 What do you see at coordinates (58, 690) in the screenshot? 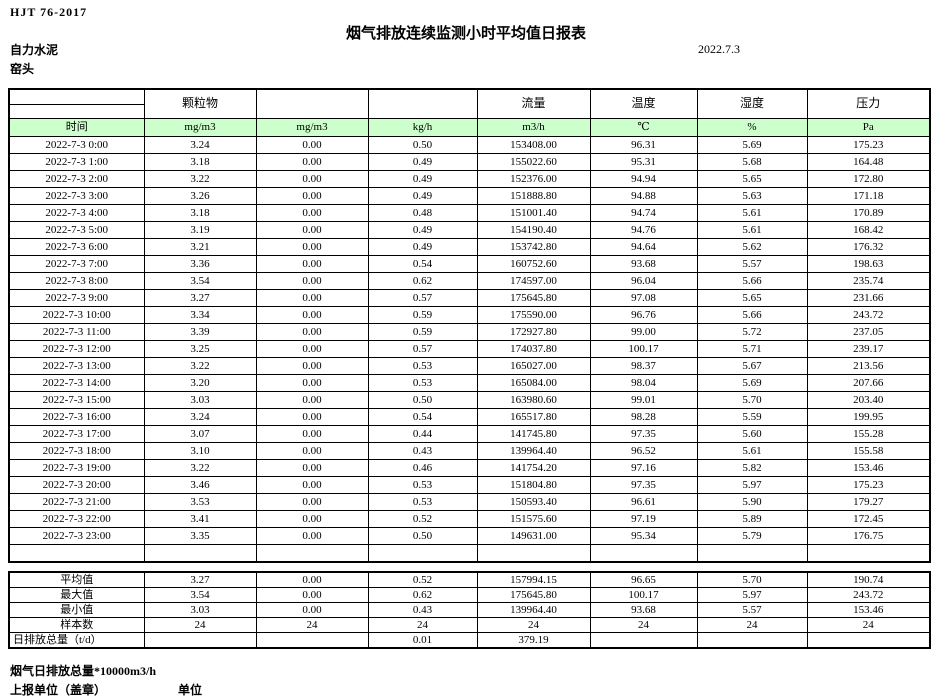
I see `report-unit-label: 上报单位（盖章）` at bounding box center [58, 690].